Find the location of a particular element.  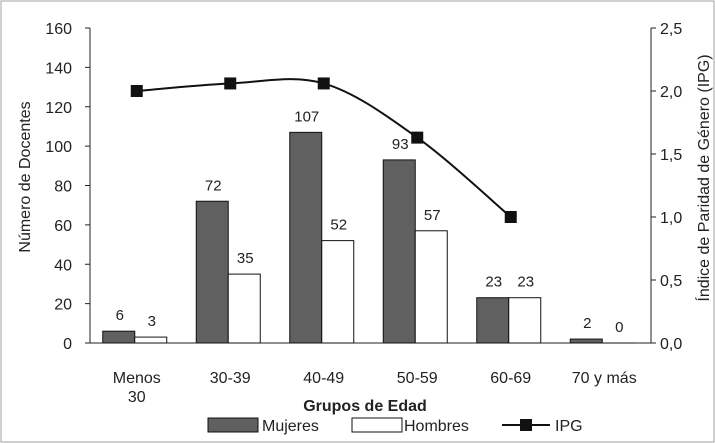

legend: Mujeres Hombres IPG is located at coordinates (395, 426).